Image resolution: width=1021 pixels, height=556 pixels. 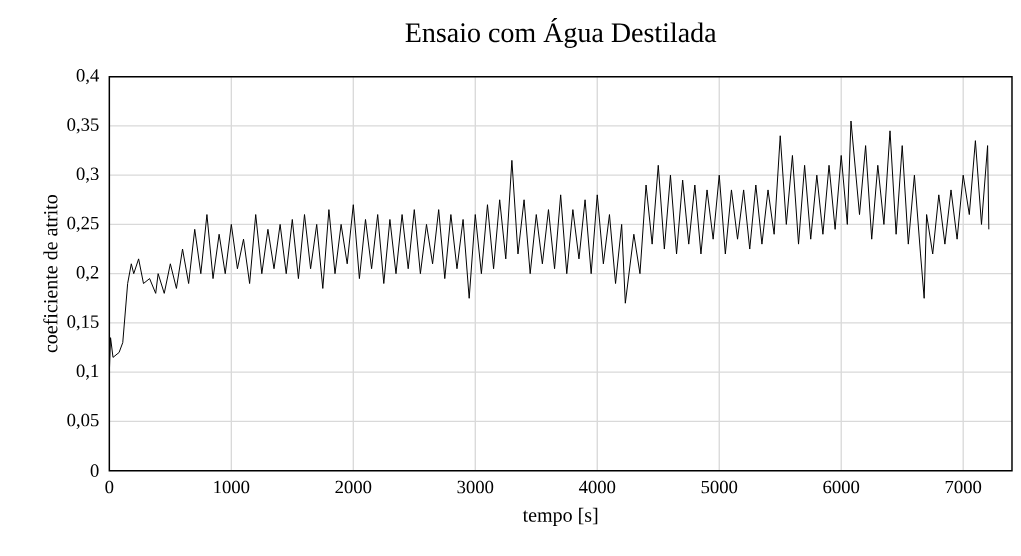 I want to click on x-tick-label: 1000, so click(x=232, y=487).